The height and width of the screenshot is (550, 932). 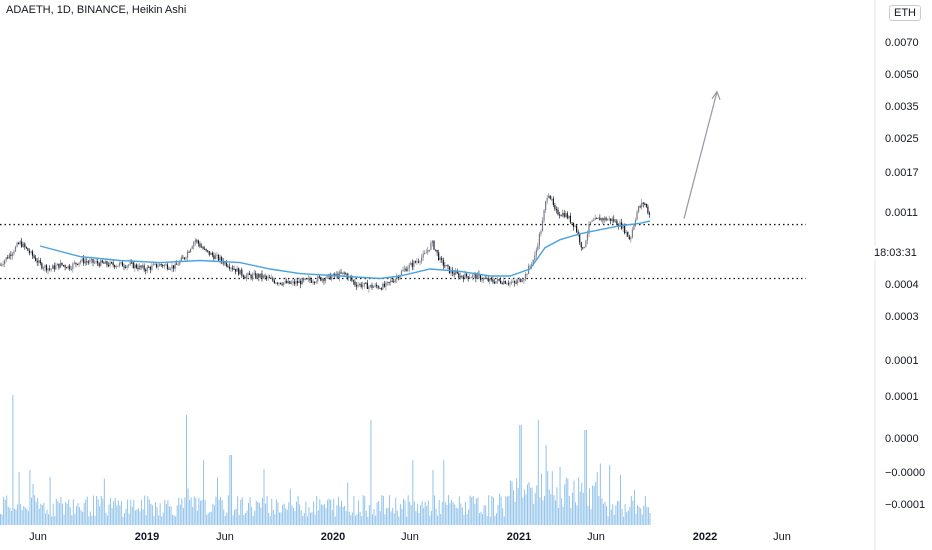 What do you see at coordinates (905, 13) in the screenshot?
I see `currency-badge: ETH` at bounding box center [905, 13].